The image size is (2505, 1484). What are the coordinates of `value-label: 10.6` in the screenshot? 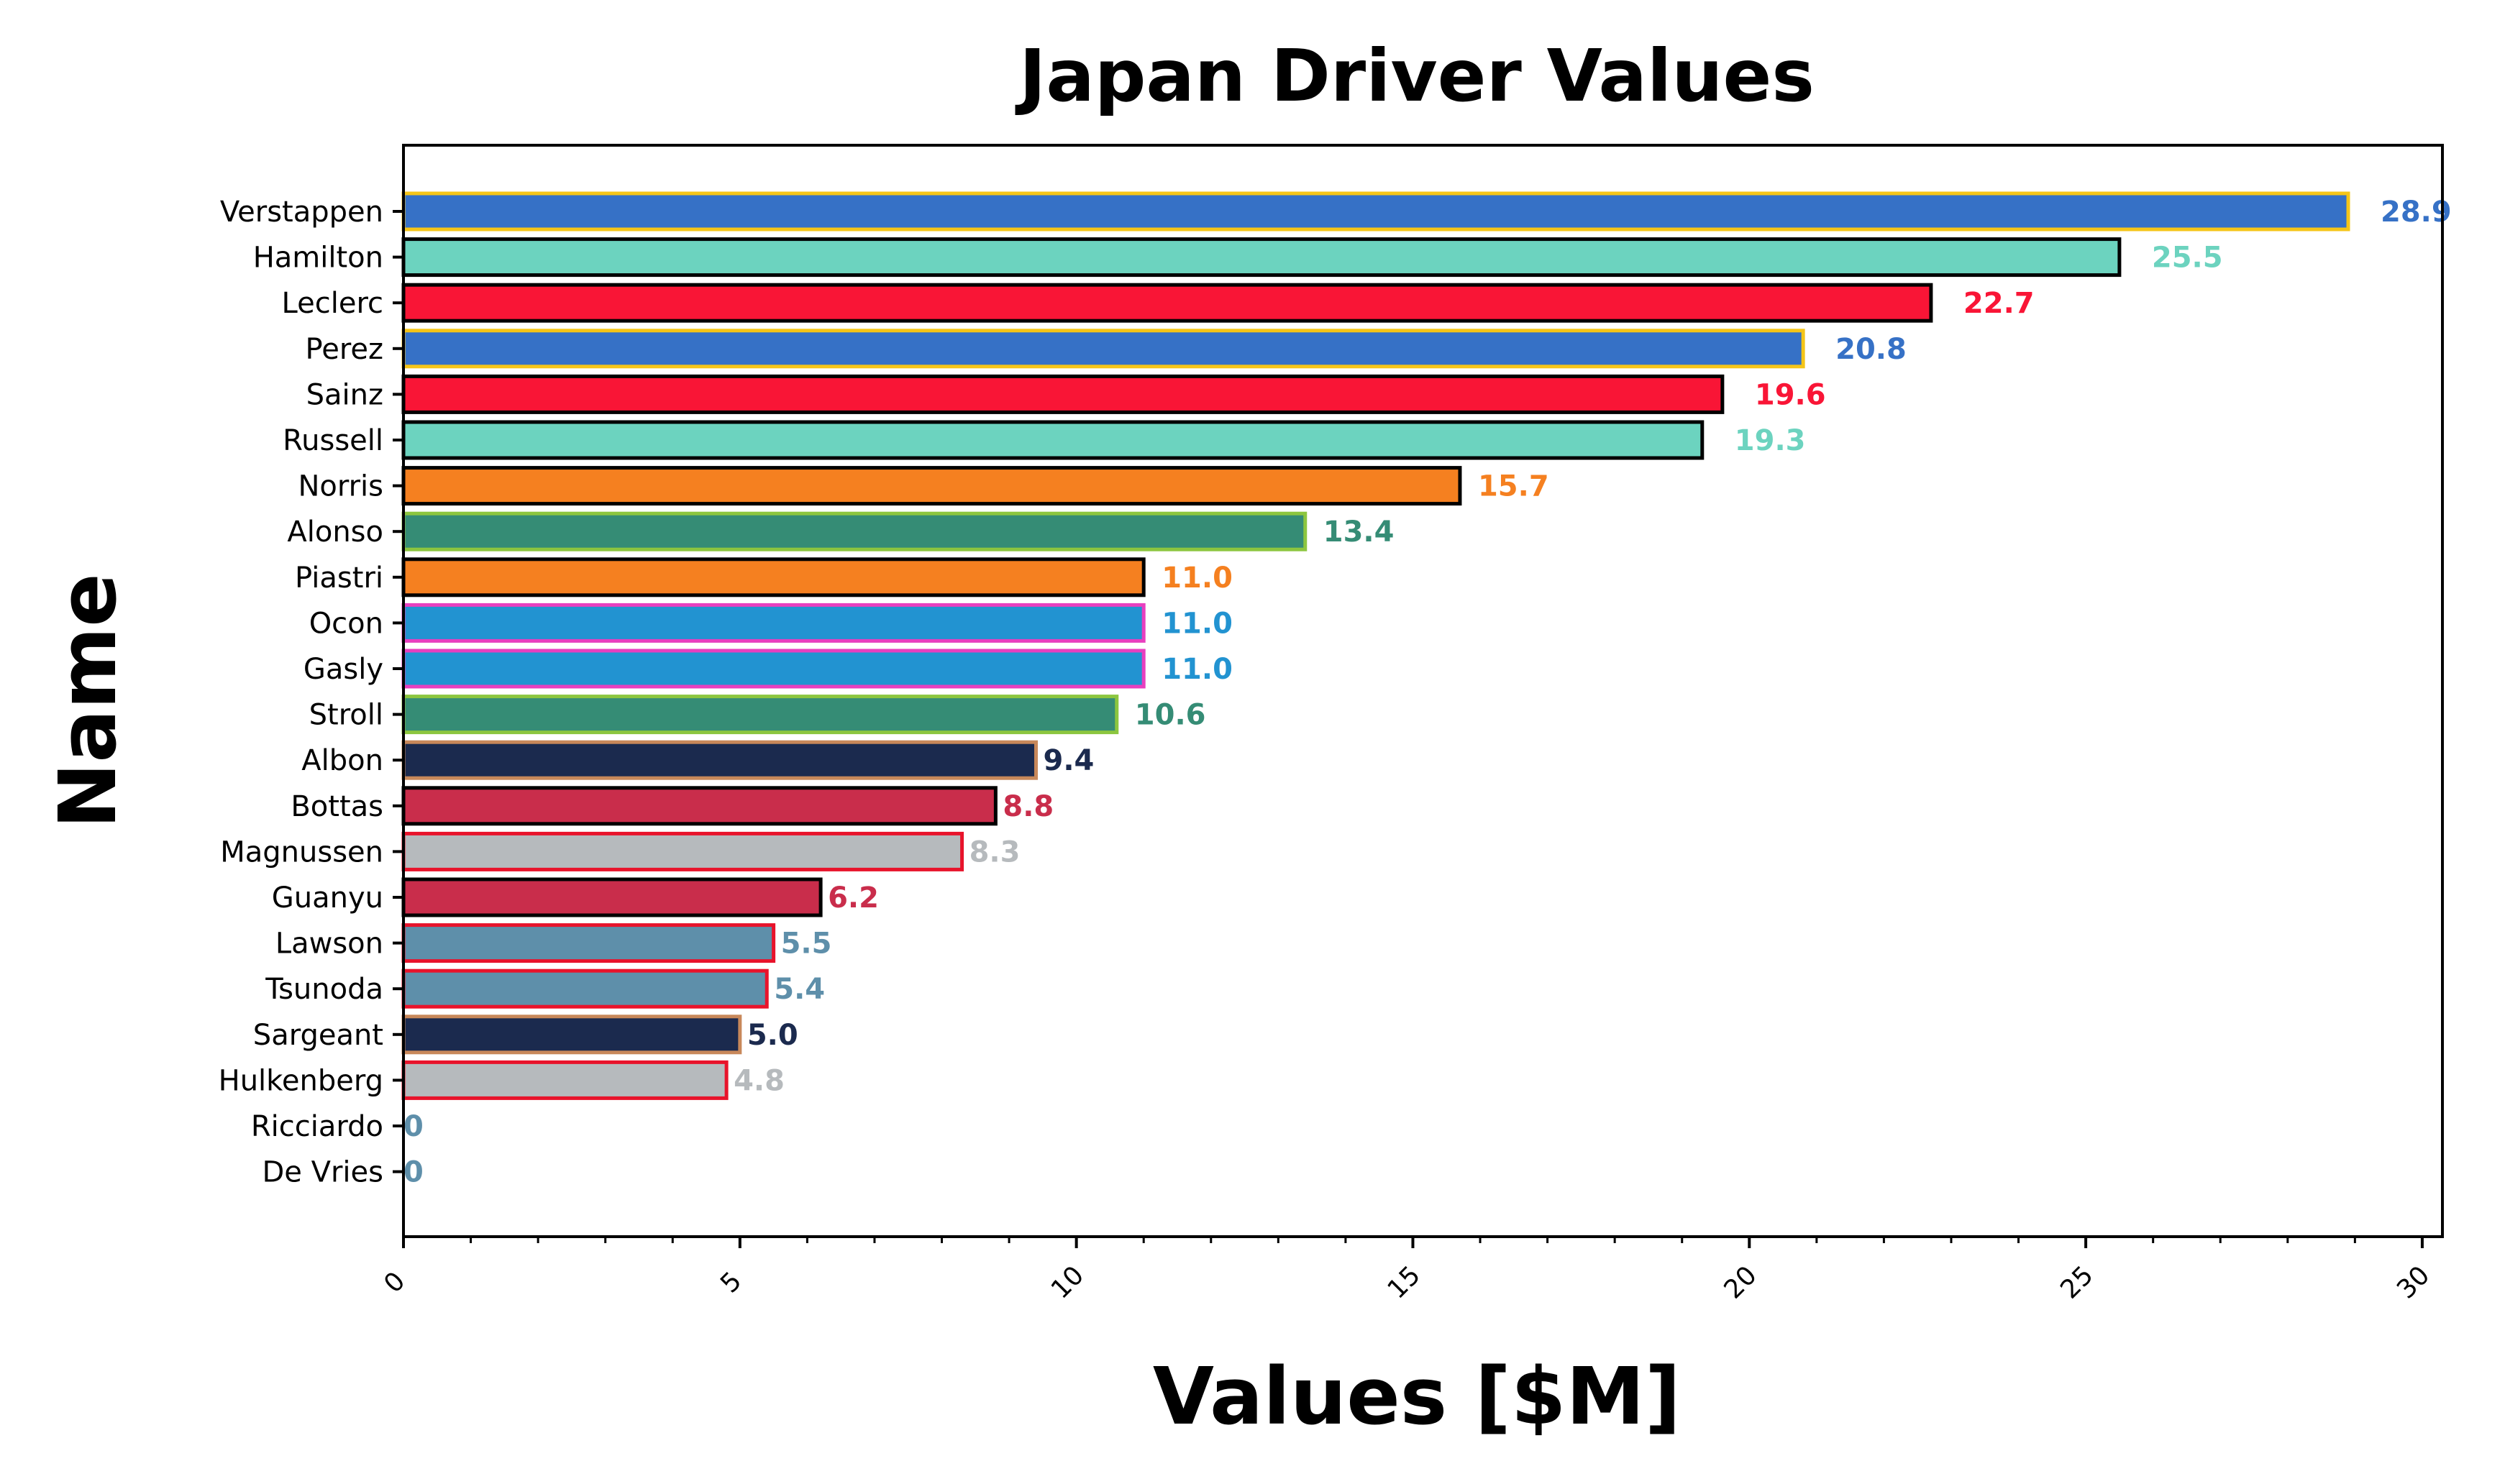 It's located at (1170, 715).